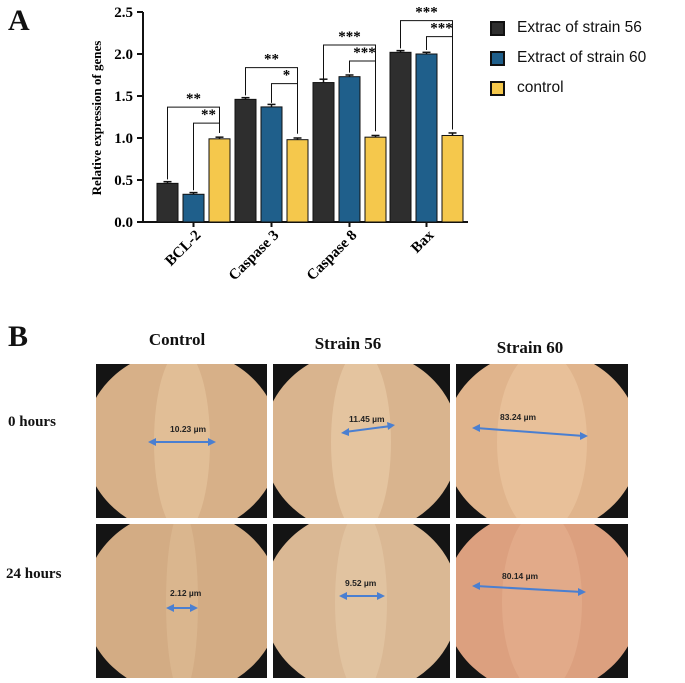 The height and width of the screenshot is (683, 685). I want to click on y-tick-label: 2.0, so click(123, 55).